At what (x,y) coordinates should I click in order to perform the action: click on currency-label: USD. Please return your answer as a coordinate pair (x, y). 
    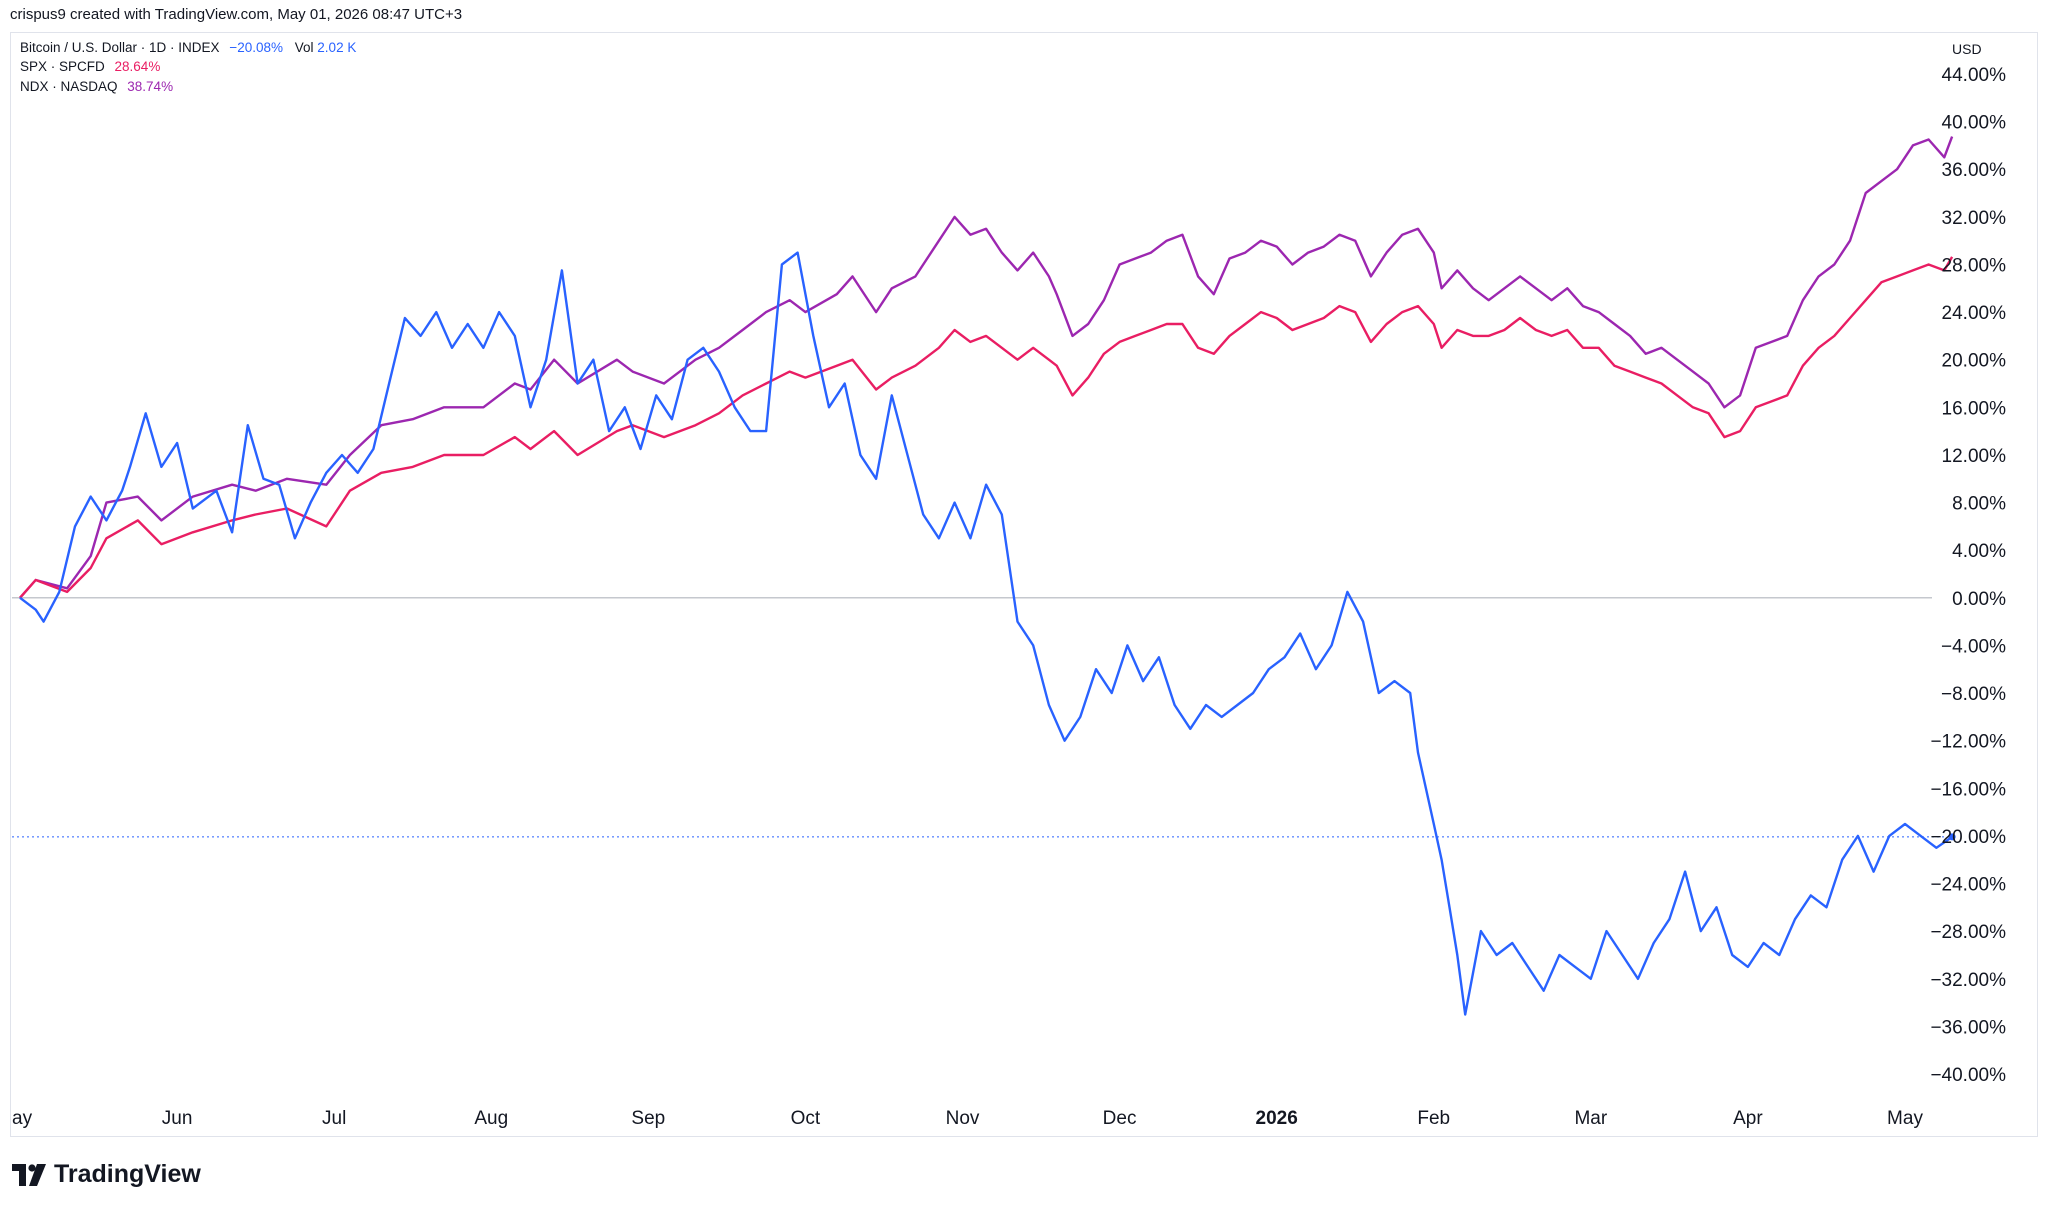
    Looking at the image, I should click on (1967, 49).